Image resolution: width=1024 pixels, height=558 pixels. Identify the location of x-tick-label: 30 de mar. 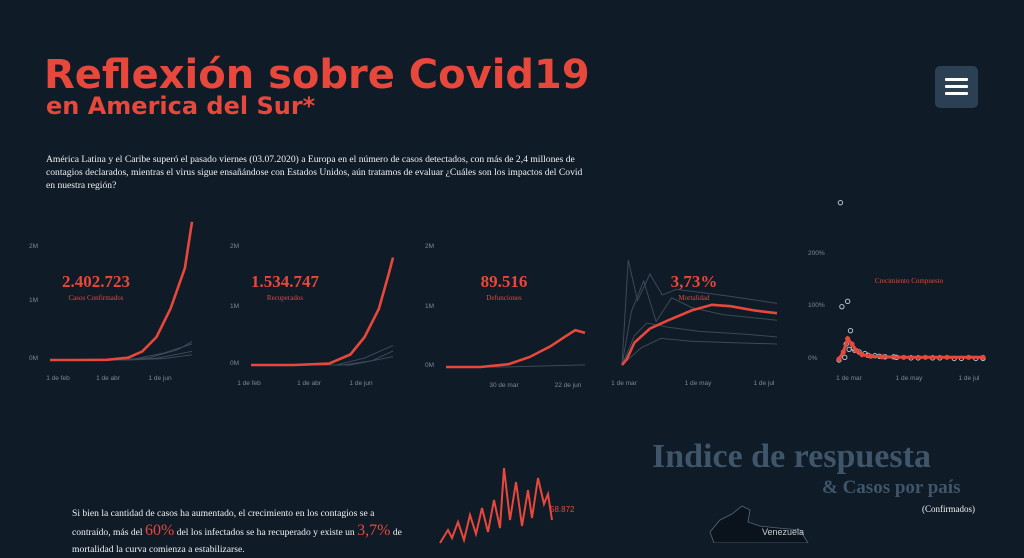
(504, 385).